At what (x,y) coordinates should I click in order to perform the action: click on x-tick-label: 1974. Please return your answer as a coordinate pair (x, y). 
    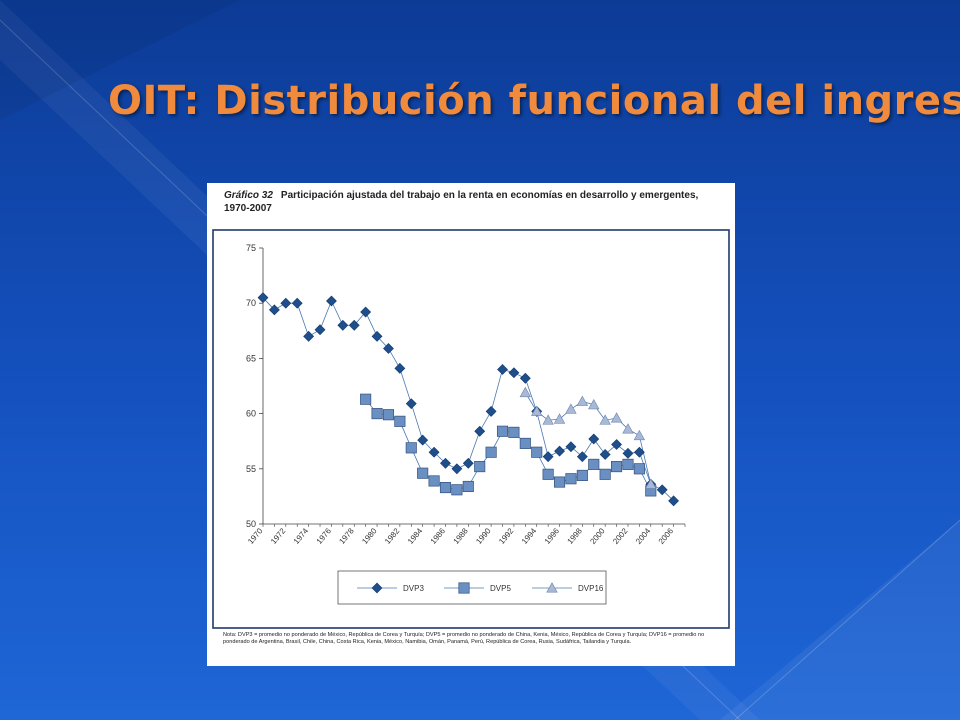
    Looking at the image, I should click on (301, 536).